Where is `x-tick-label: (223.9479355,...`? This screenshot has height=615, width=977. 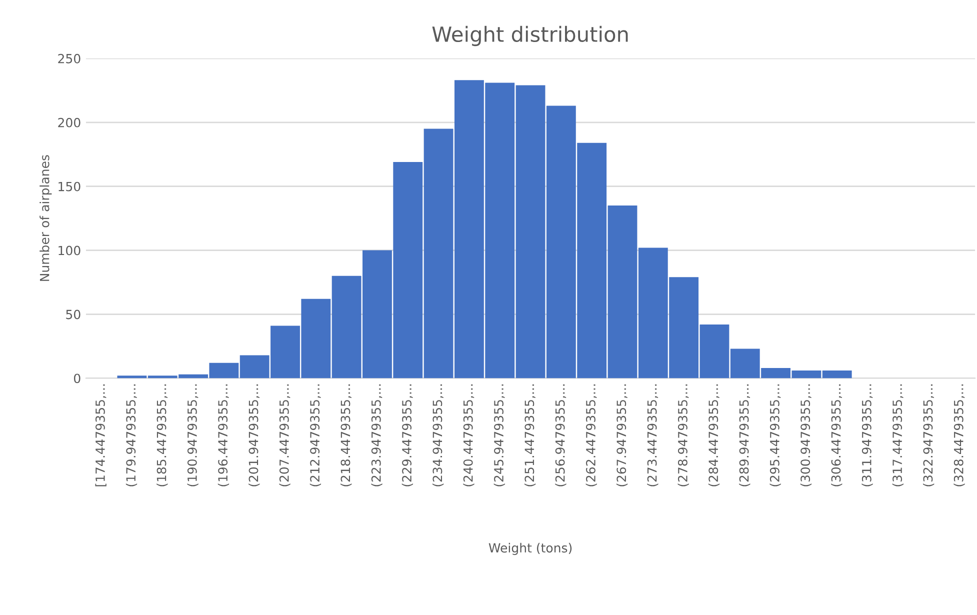 x-tick-label: (223.9479355,... is located at coordinates (376, 435).